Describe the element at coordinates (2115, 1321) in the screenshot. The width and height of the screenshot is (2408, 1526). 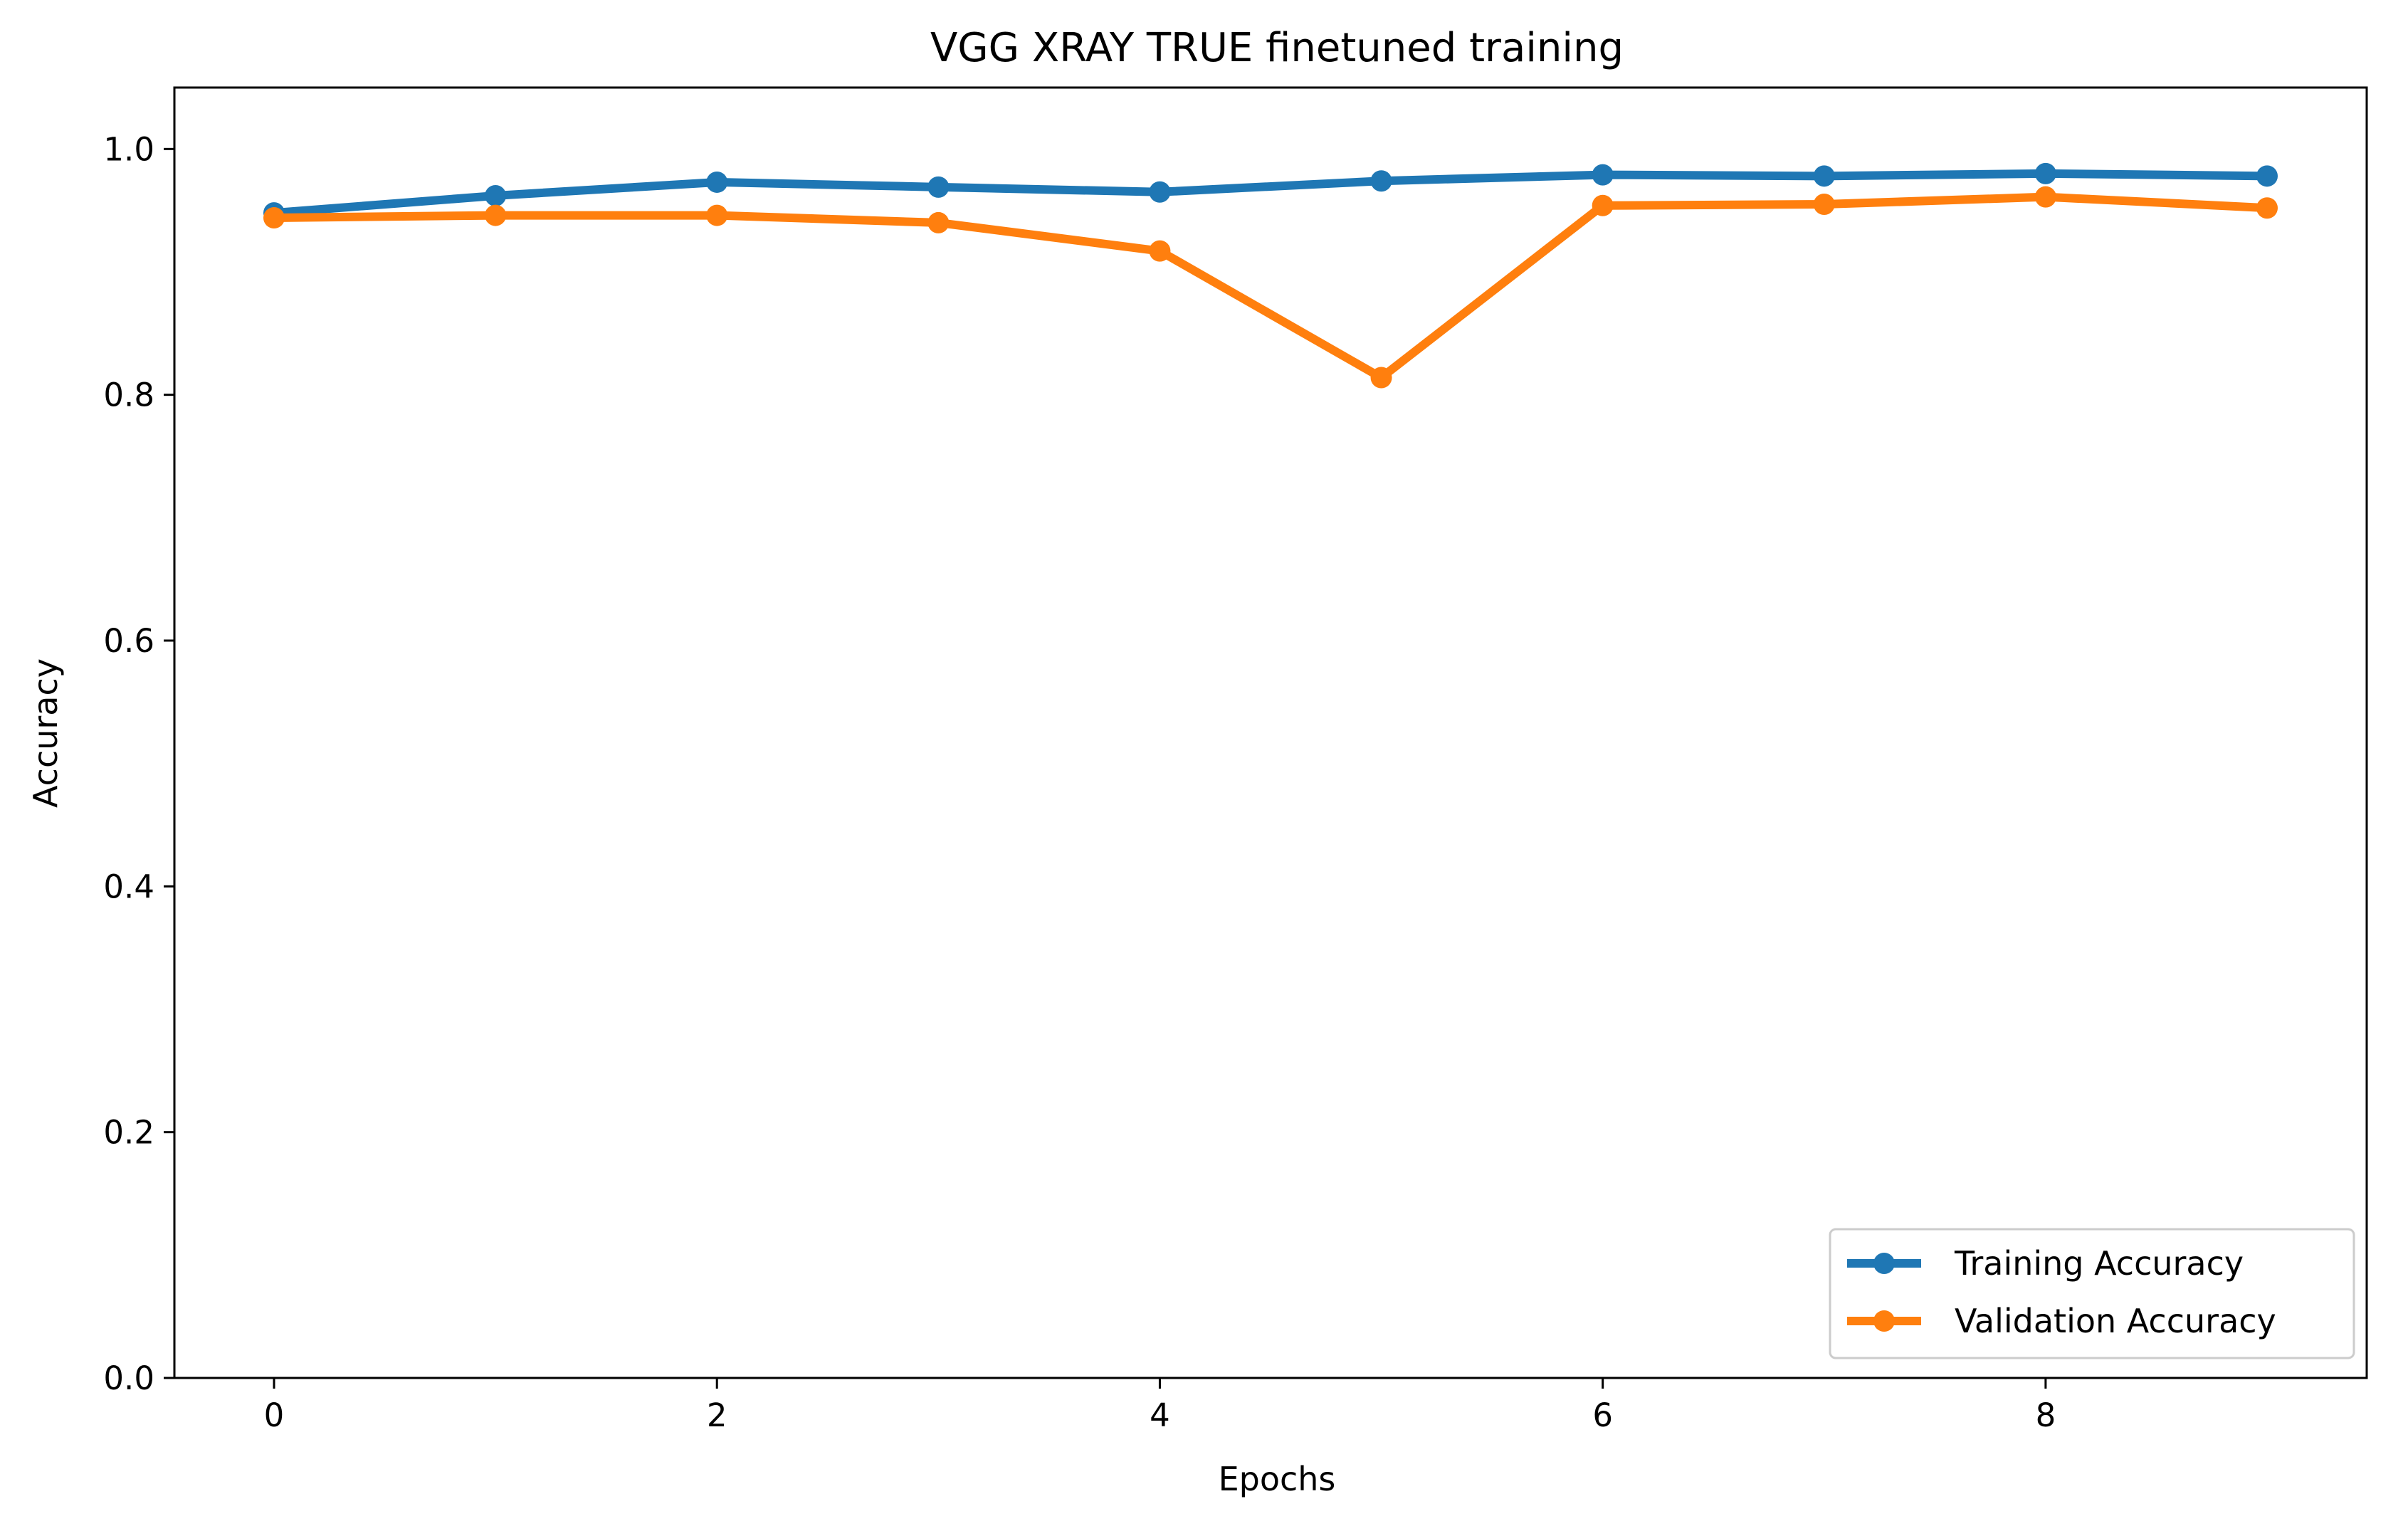
I see `legend-label-validation: Validation Accuracy` at that location.